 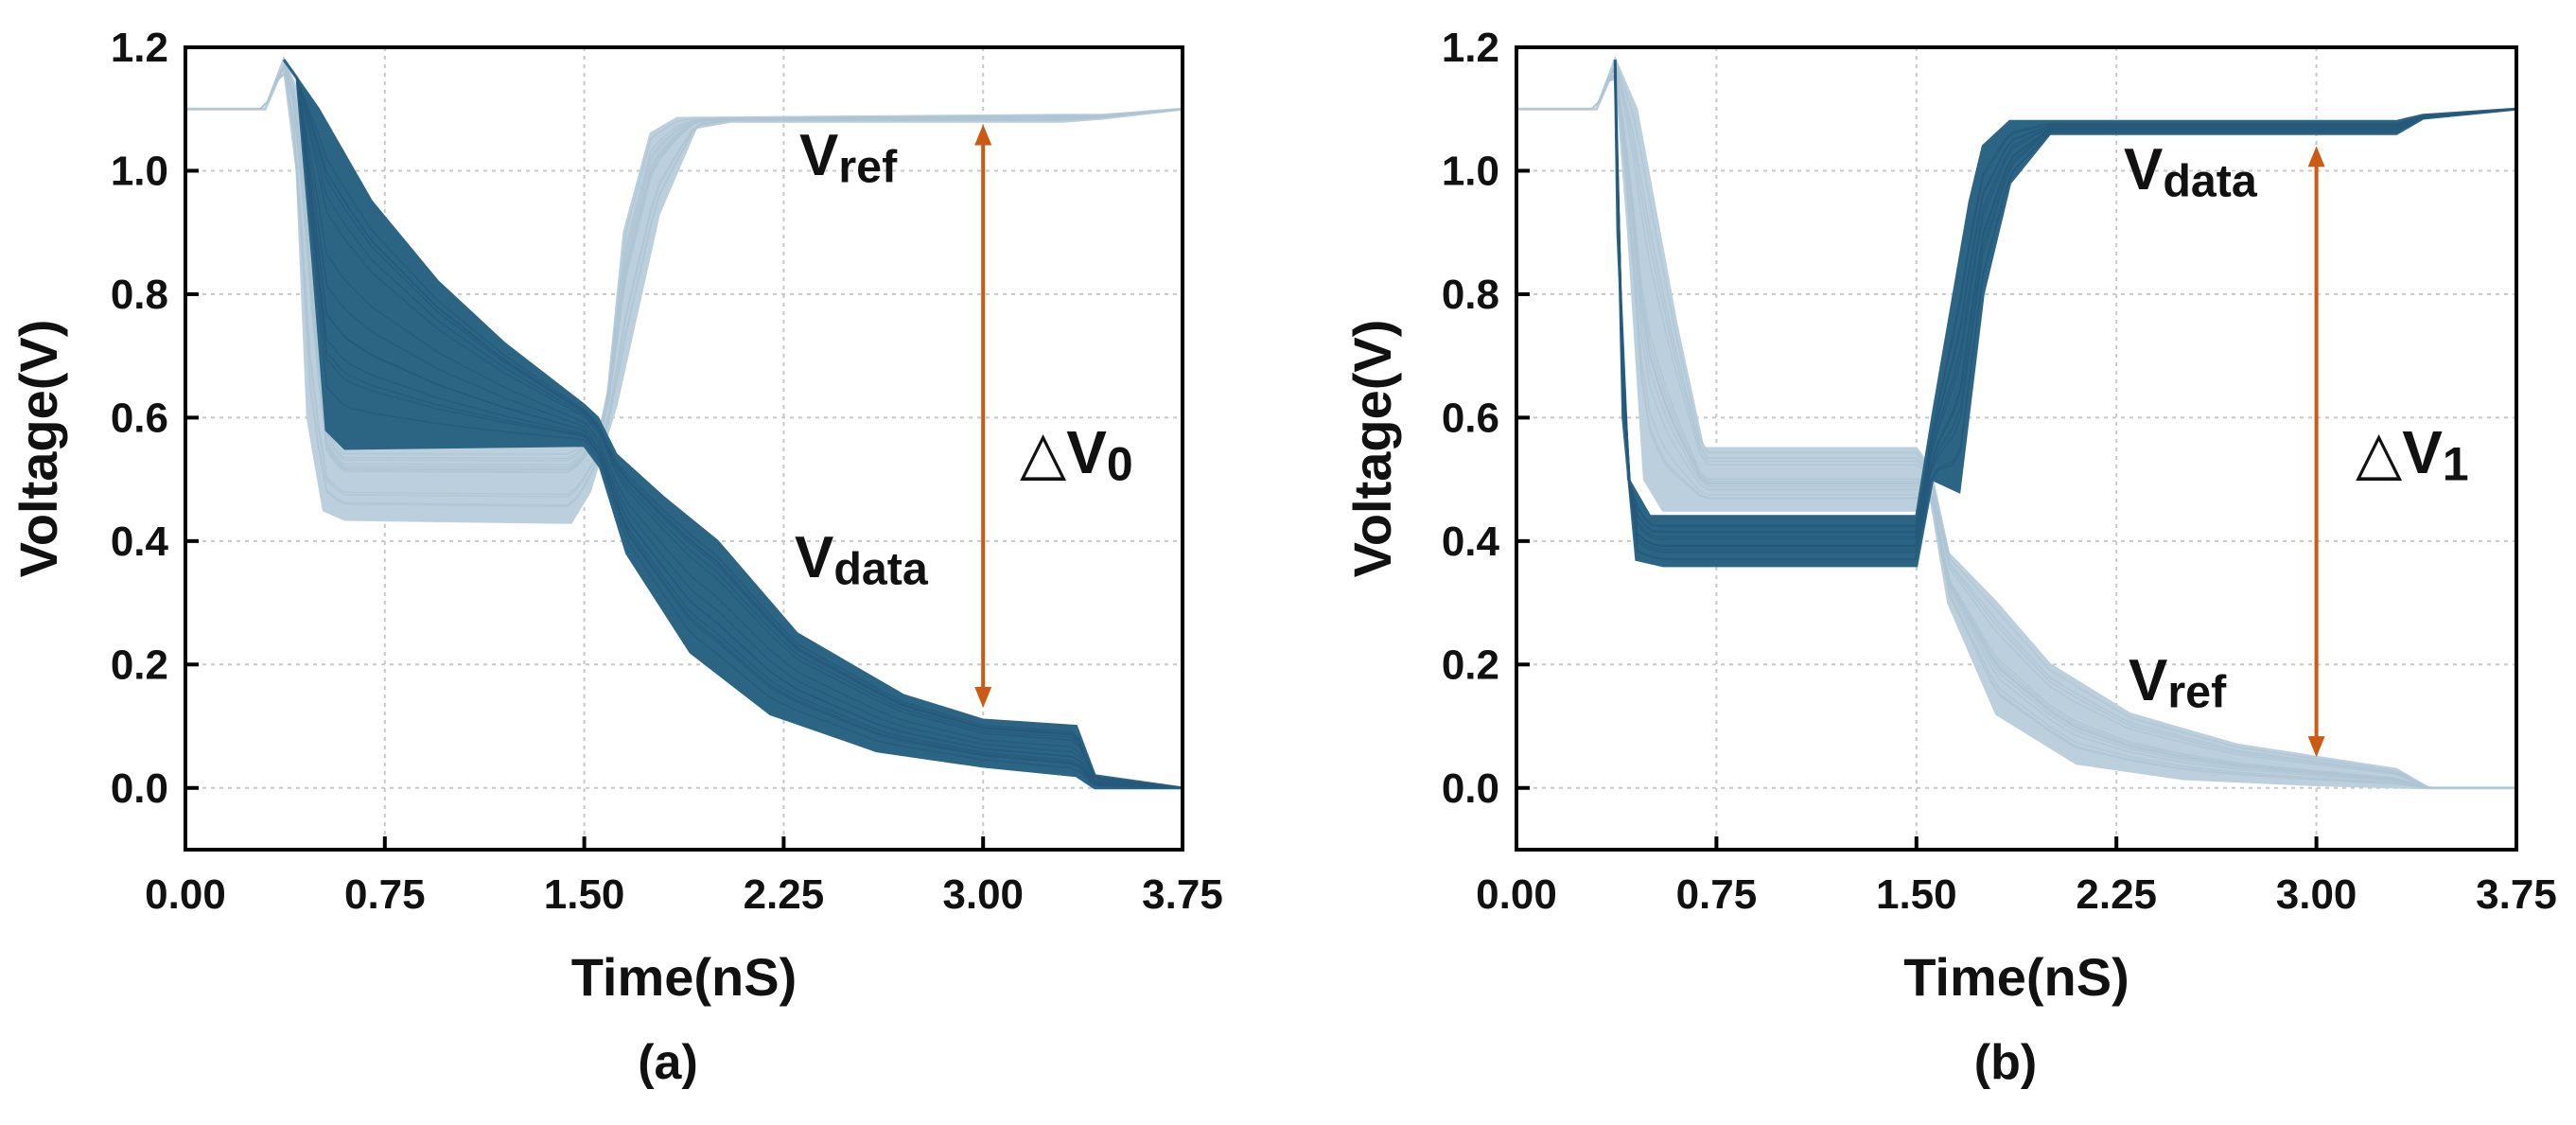 What do you see at coordinates (2413, 455) in the screenshot?
I see `delta-v-label: △V1` at bounding box center [2413, 455].